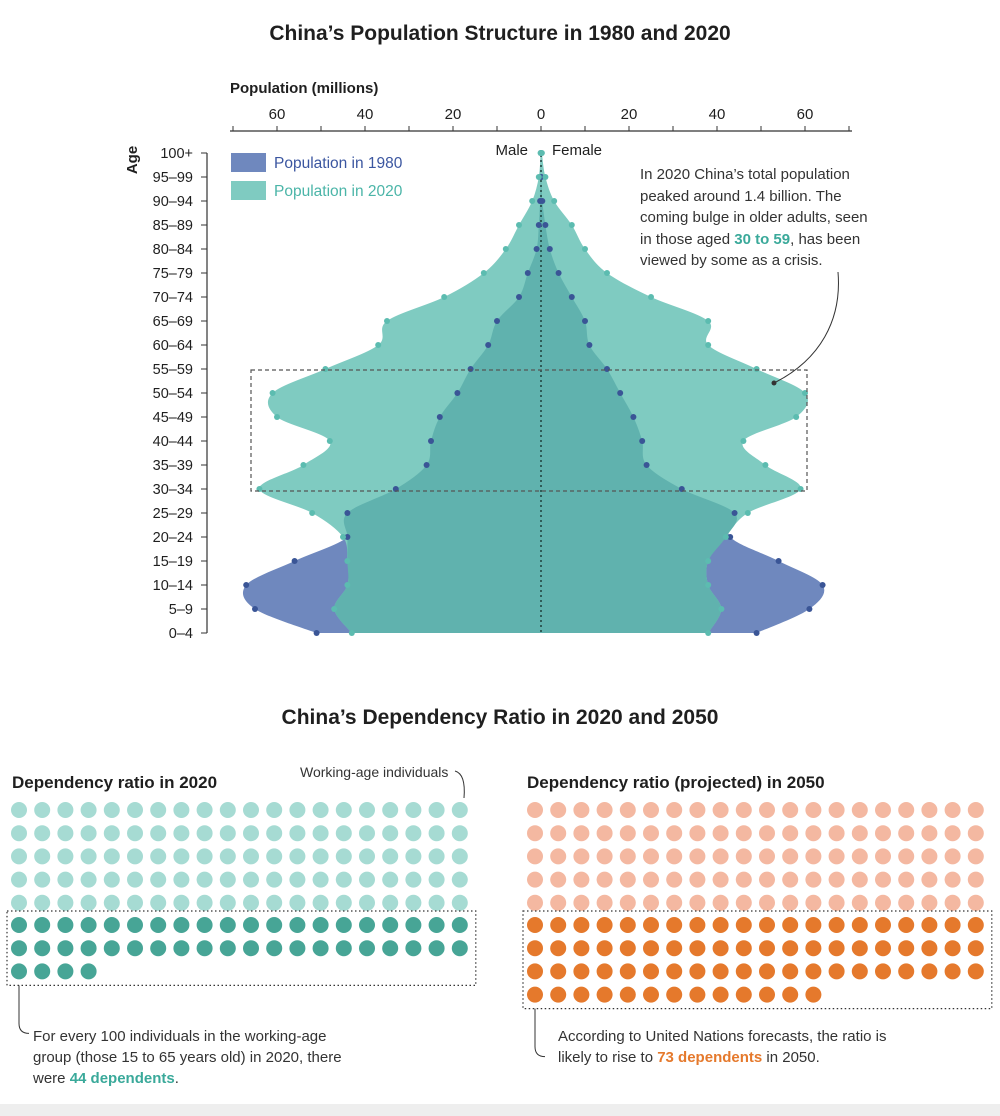  Describe the element at coordinates (173, 322) in the screenshot. I see `y-tick-label: 65–69` at that location.